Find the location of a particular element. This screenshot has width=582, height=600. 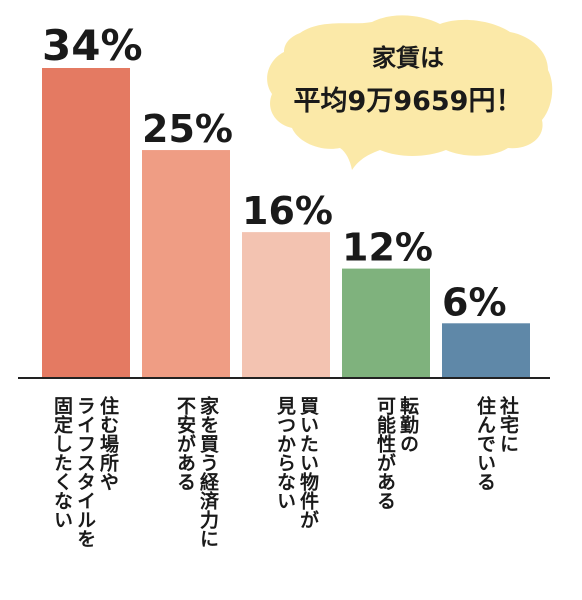

category-label-1-line-1: 住む場所や is located at coordinates (108, 443).